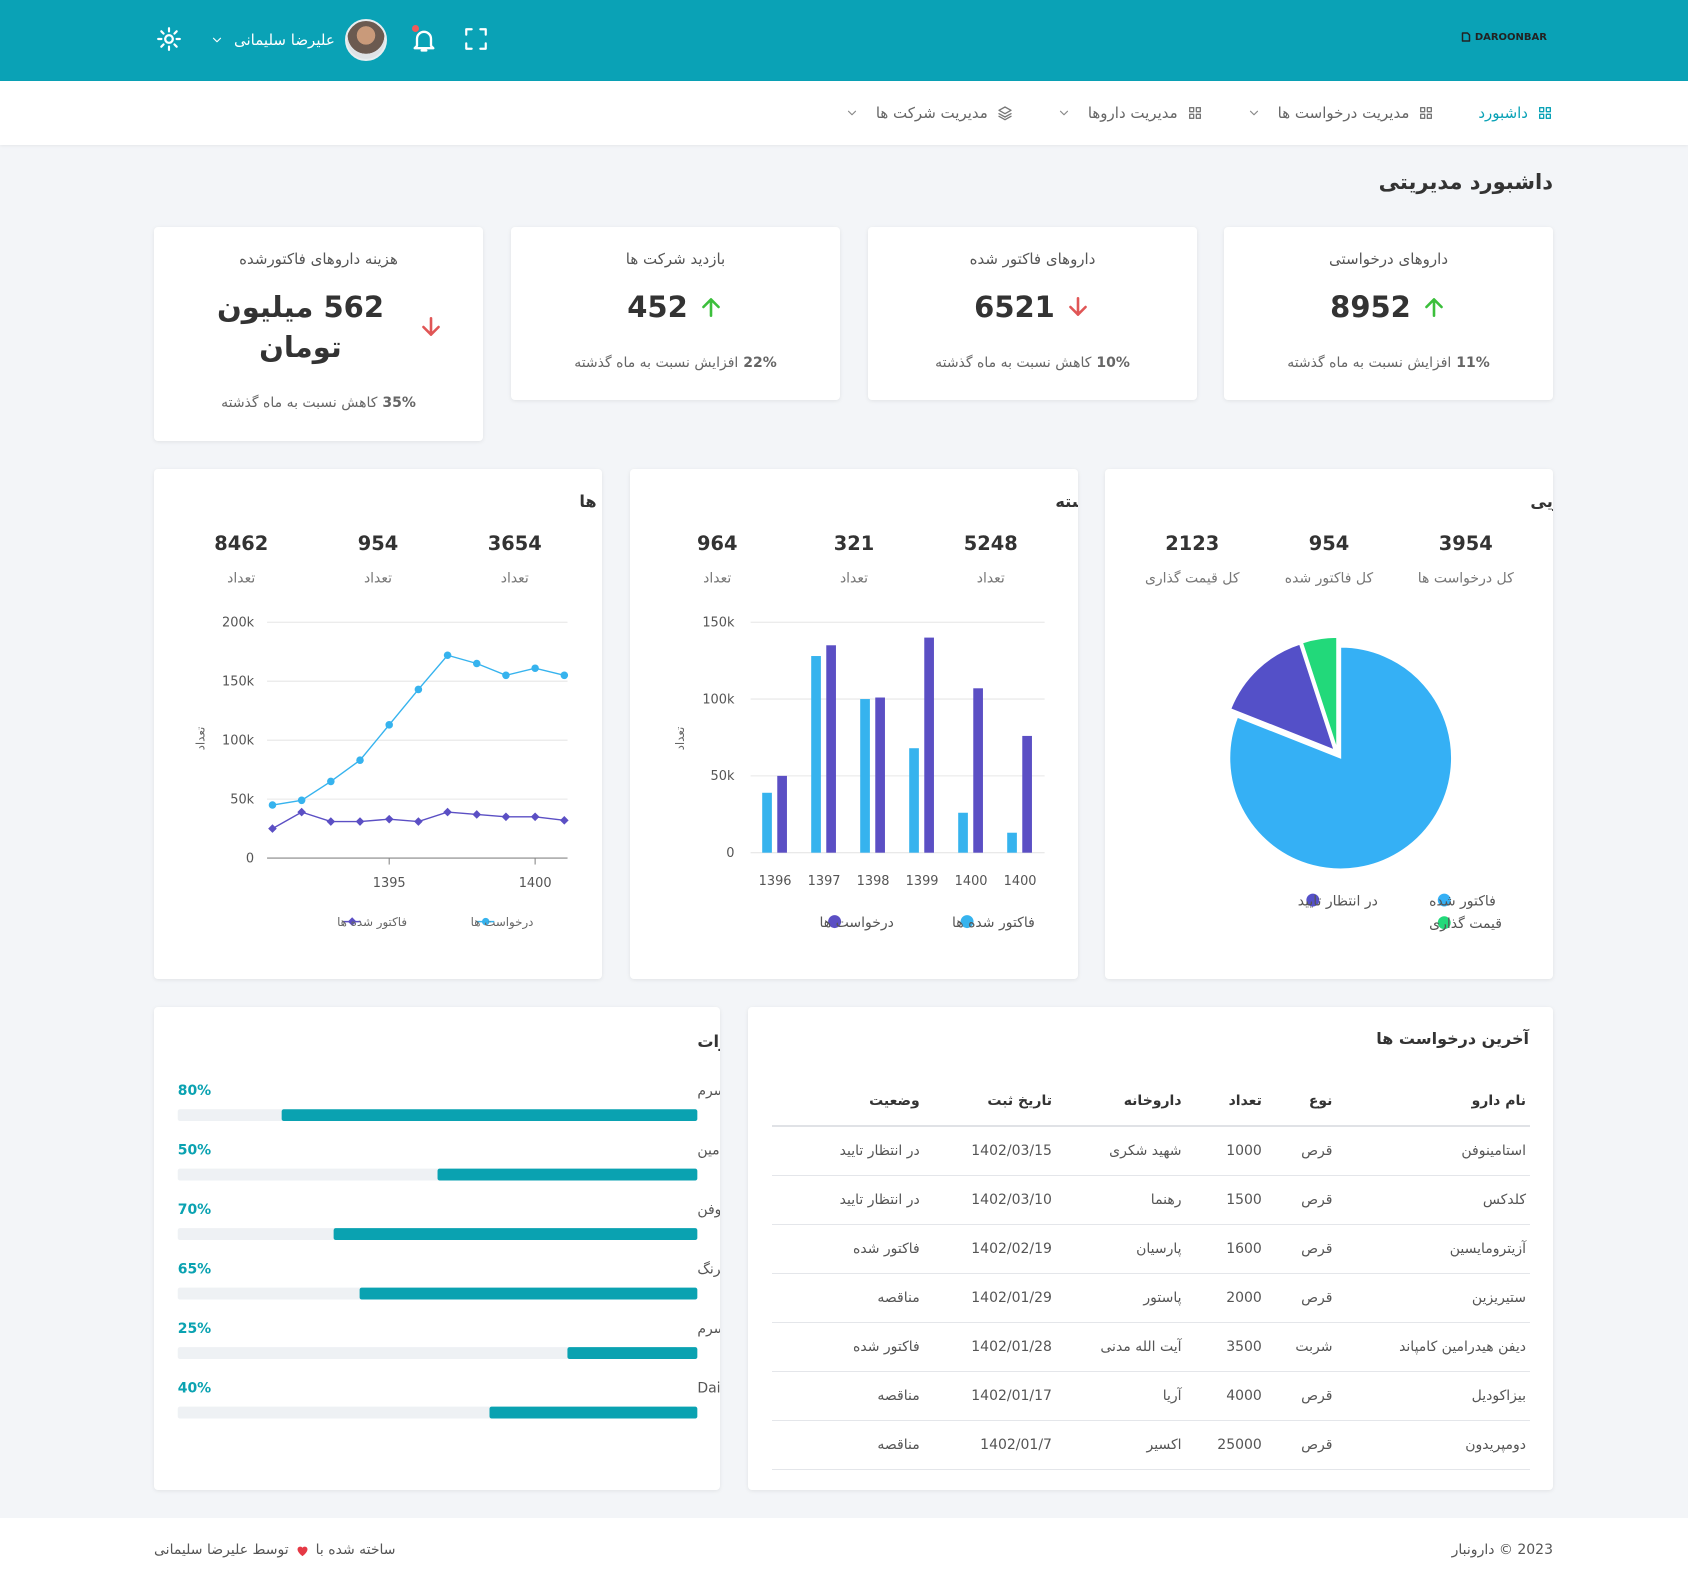  What do you see at coordinates (989, 1200) in the screenshot?
I see `table-cell: 1402/03/10` at bounding box center [989, 1200].